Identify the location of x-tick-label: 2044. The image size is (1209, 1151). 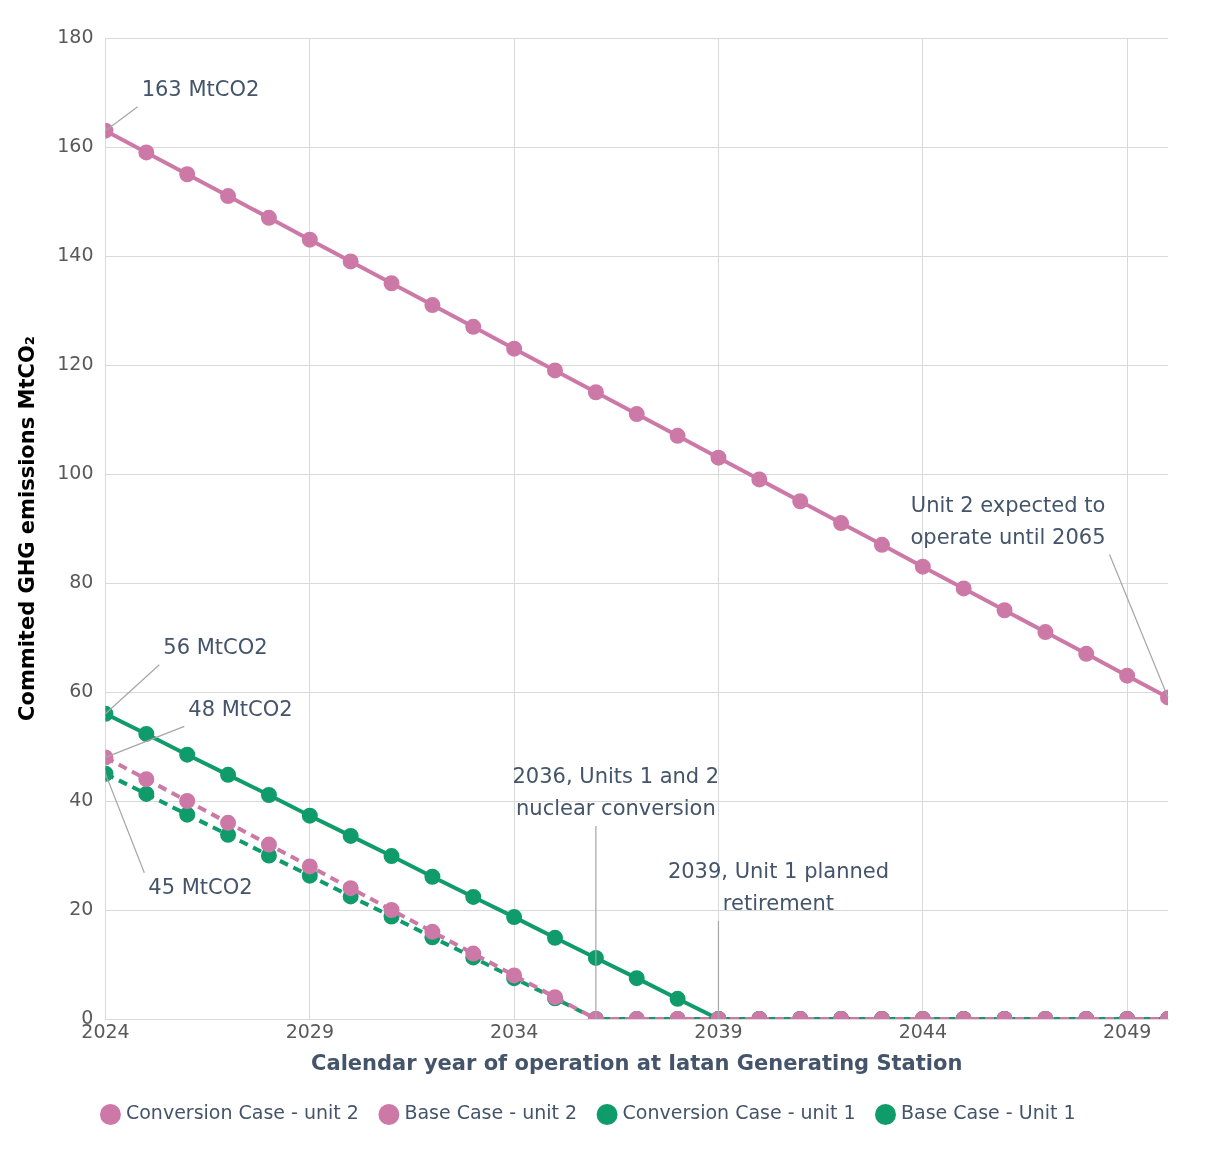
(922, 1031).